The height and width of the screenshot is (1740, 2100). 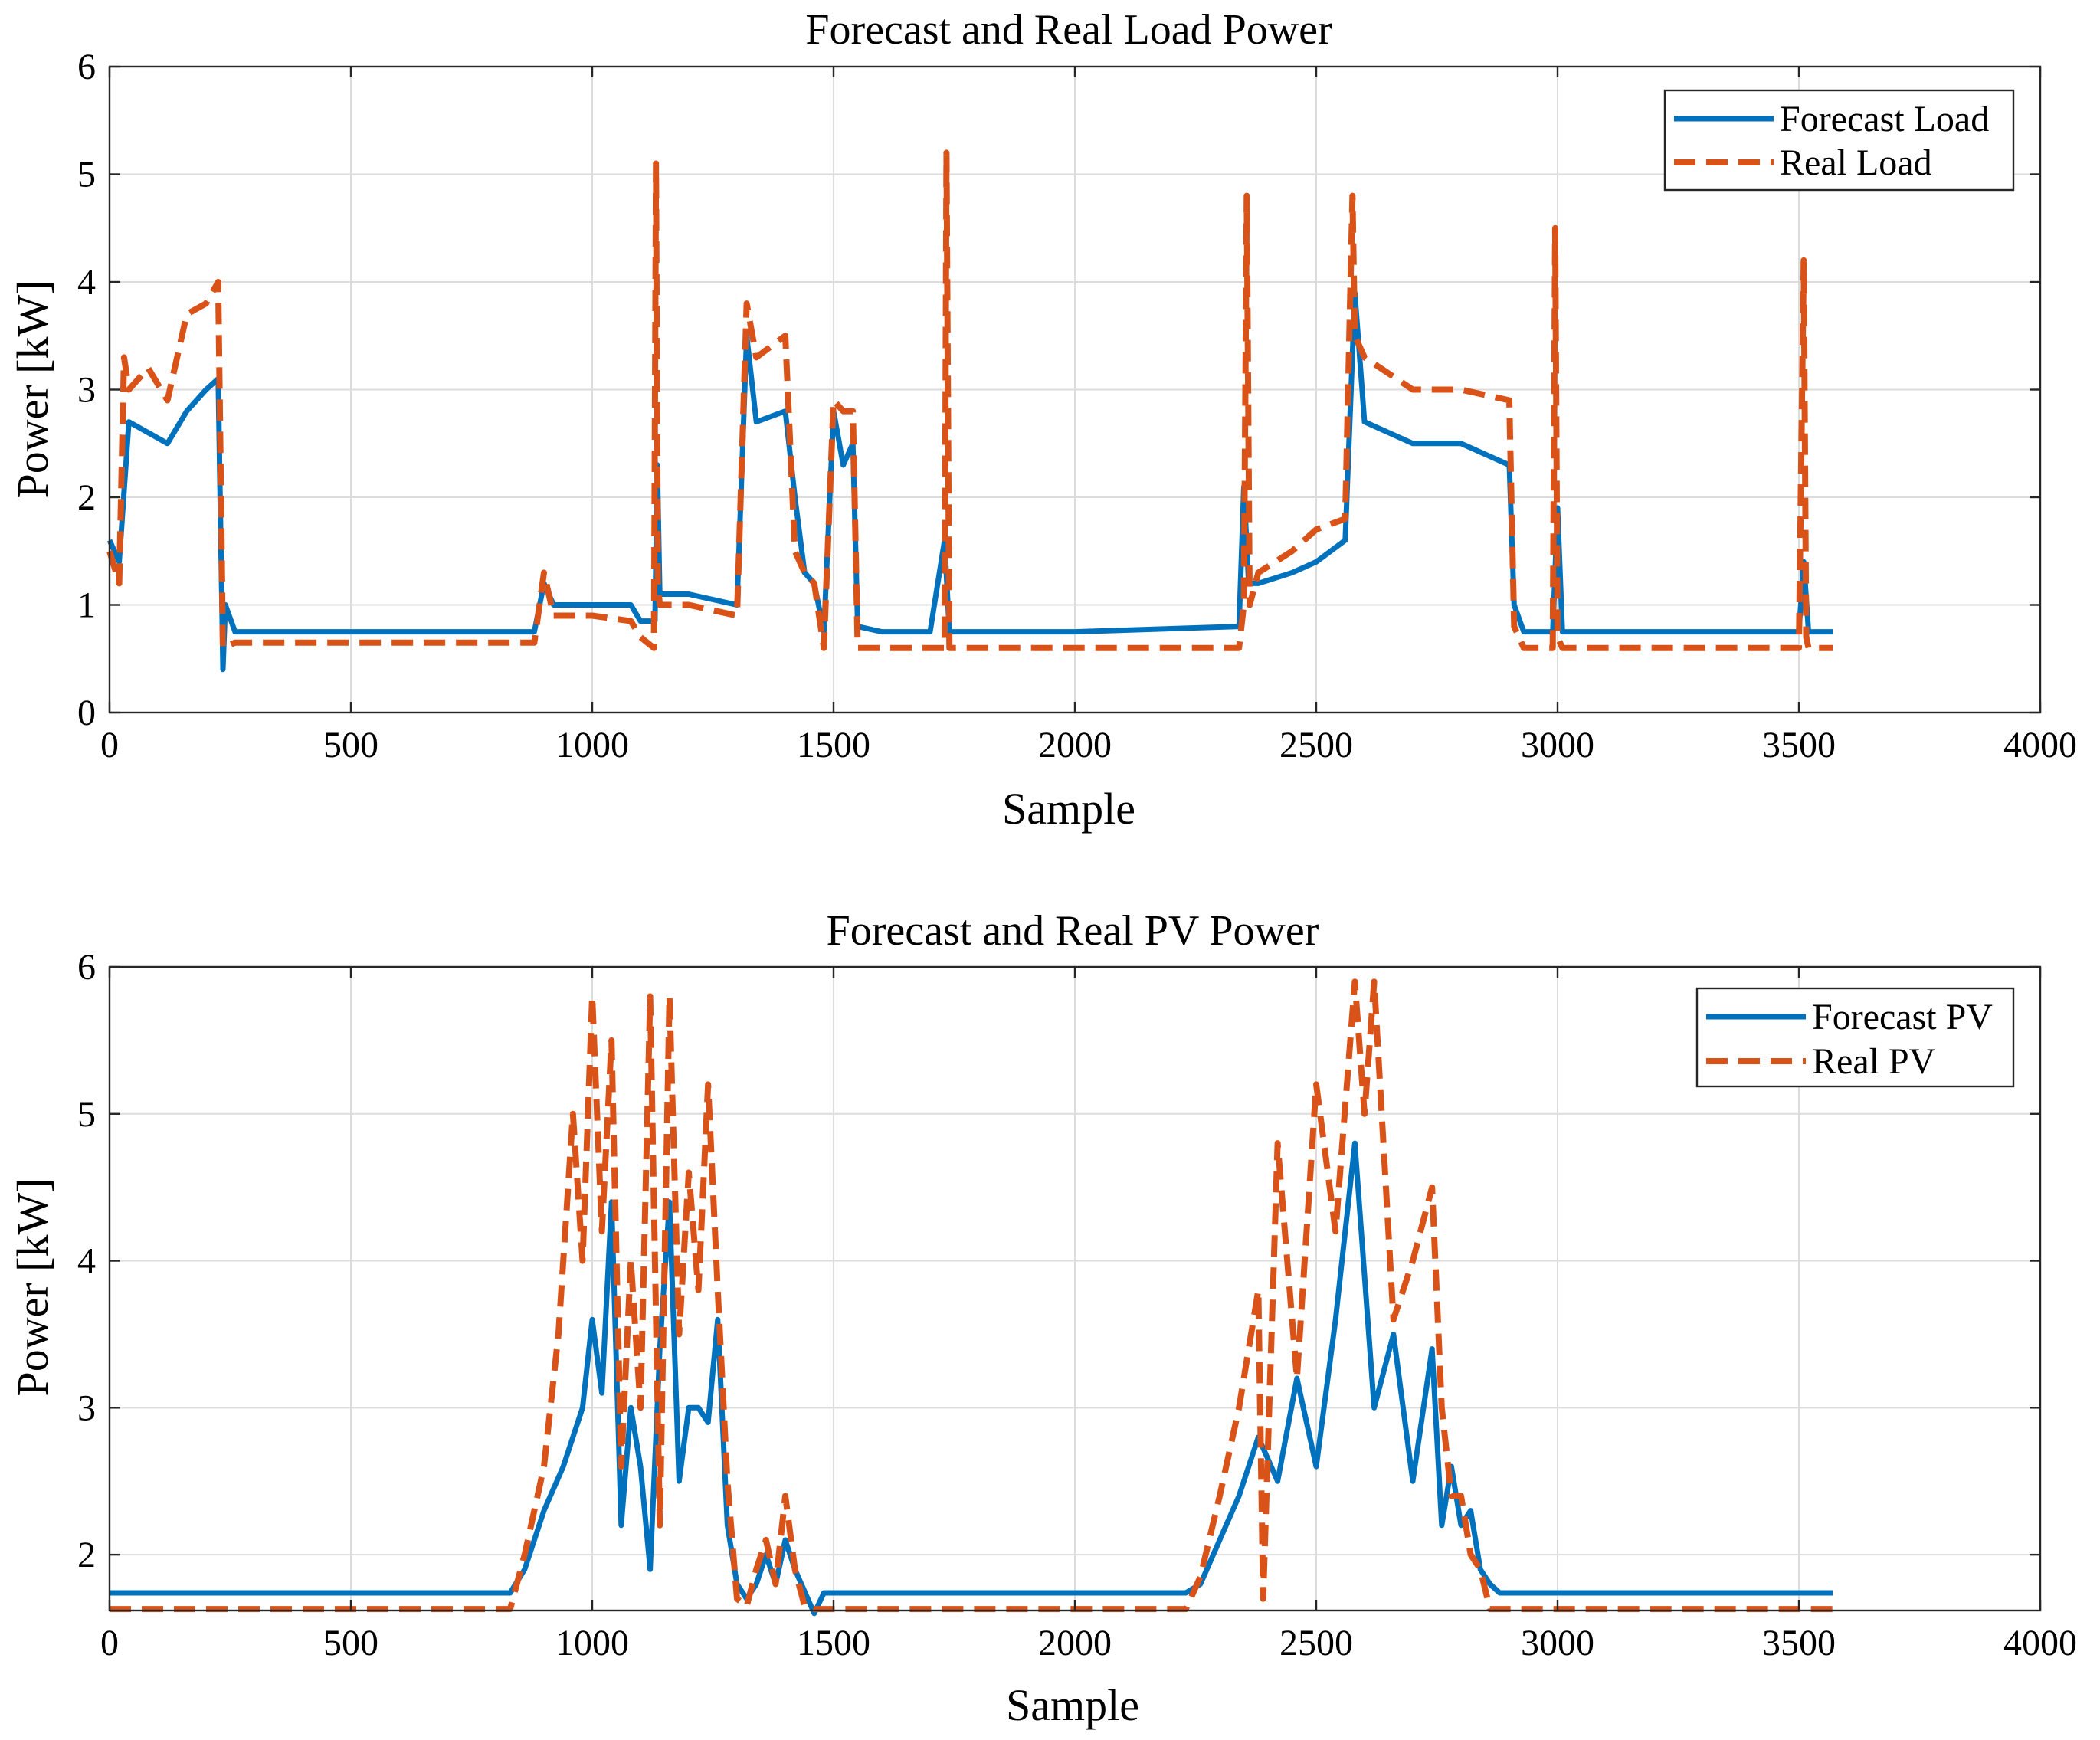 I want to click on legend-label-forecast-load: Forecast Load, so click(x=1885, y=119).